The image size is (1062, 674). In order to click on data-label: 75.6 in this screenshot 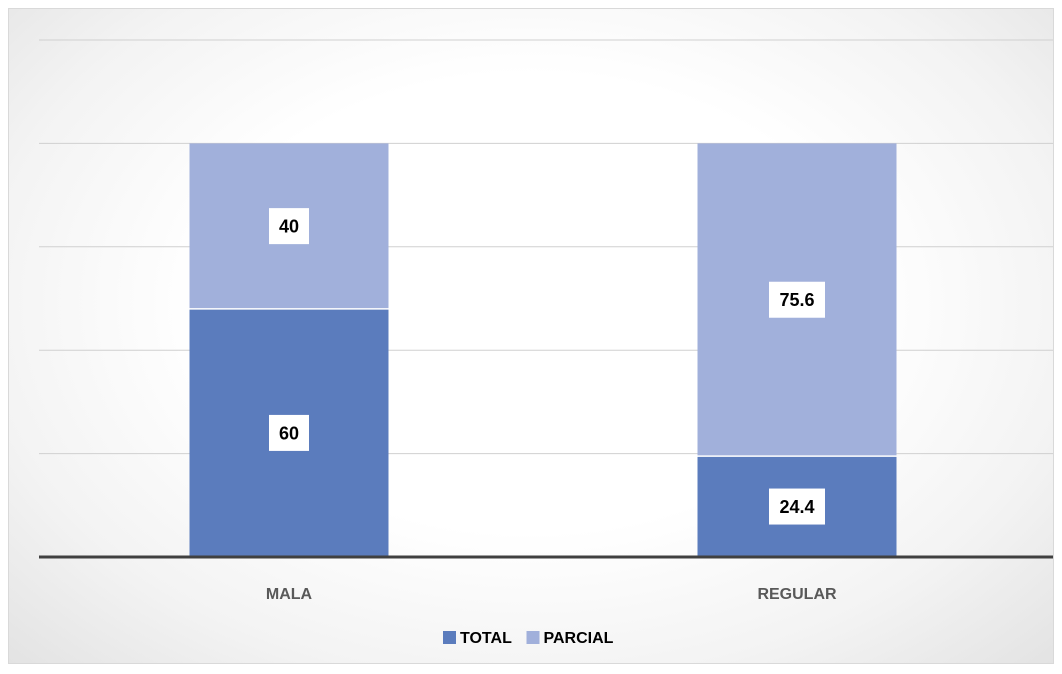, I will do `click(796, 300)`.